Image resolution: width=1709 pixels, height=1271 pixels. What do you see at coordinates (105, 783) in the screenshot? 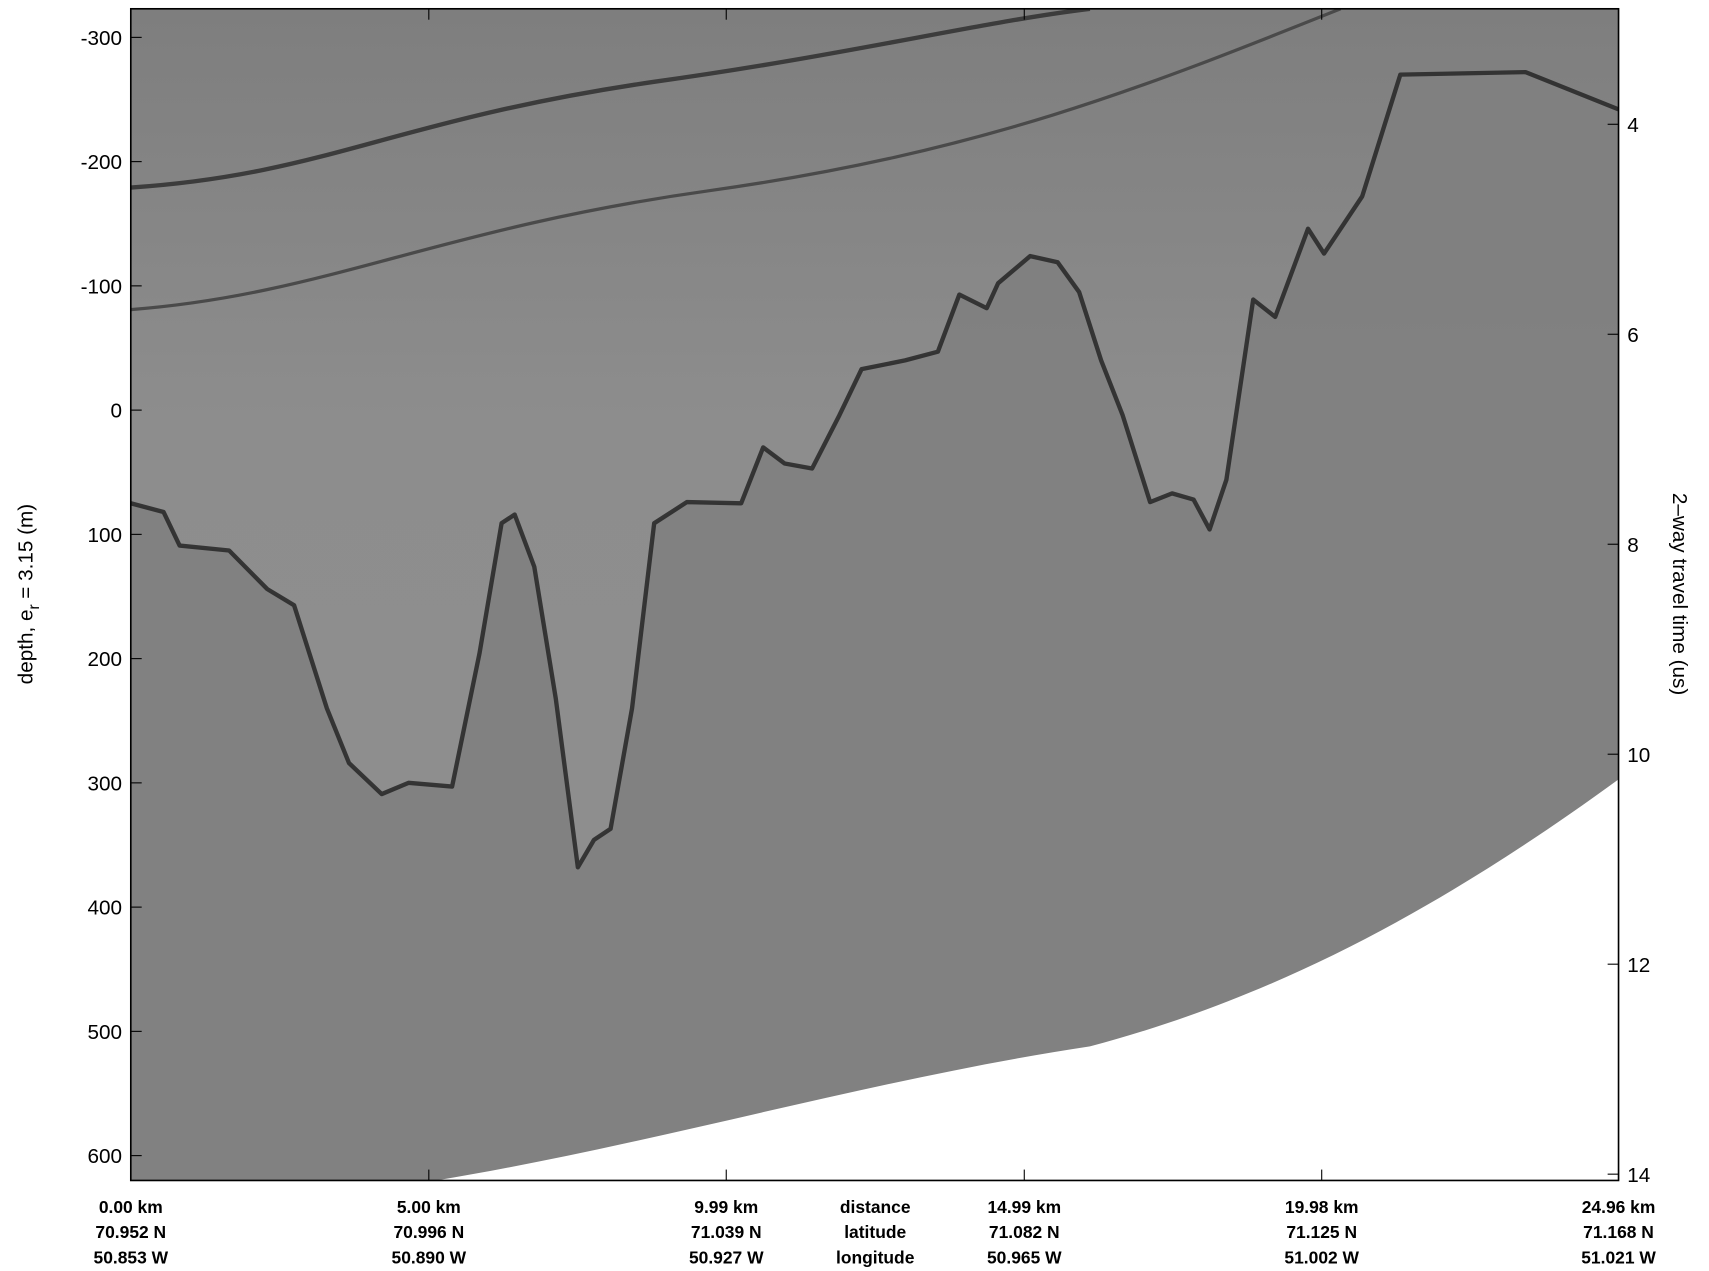
I see `y-tick-label: 300` at bounding box center [105, 783].